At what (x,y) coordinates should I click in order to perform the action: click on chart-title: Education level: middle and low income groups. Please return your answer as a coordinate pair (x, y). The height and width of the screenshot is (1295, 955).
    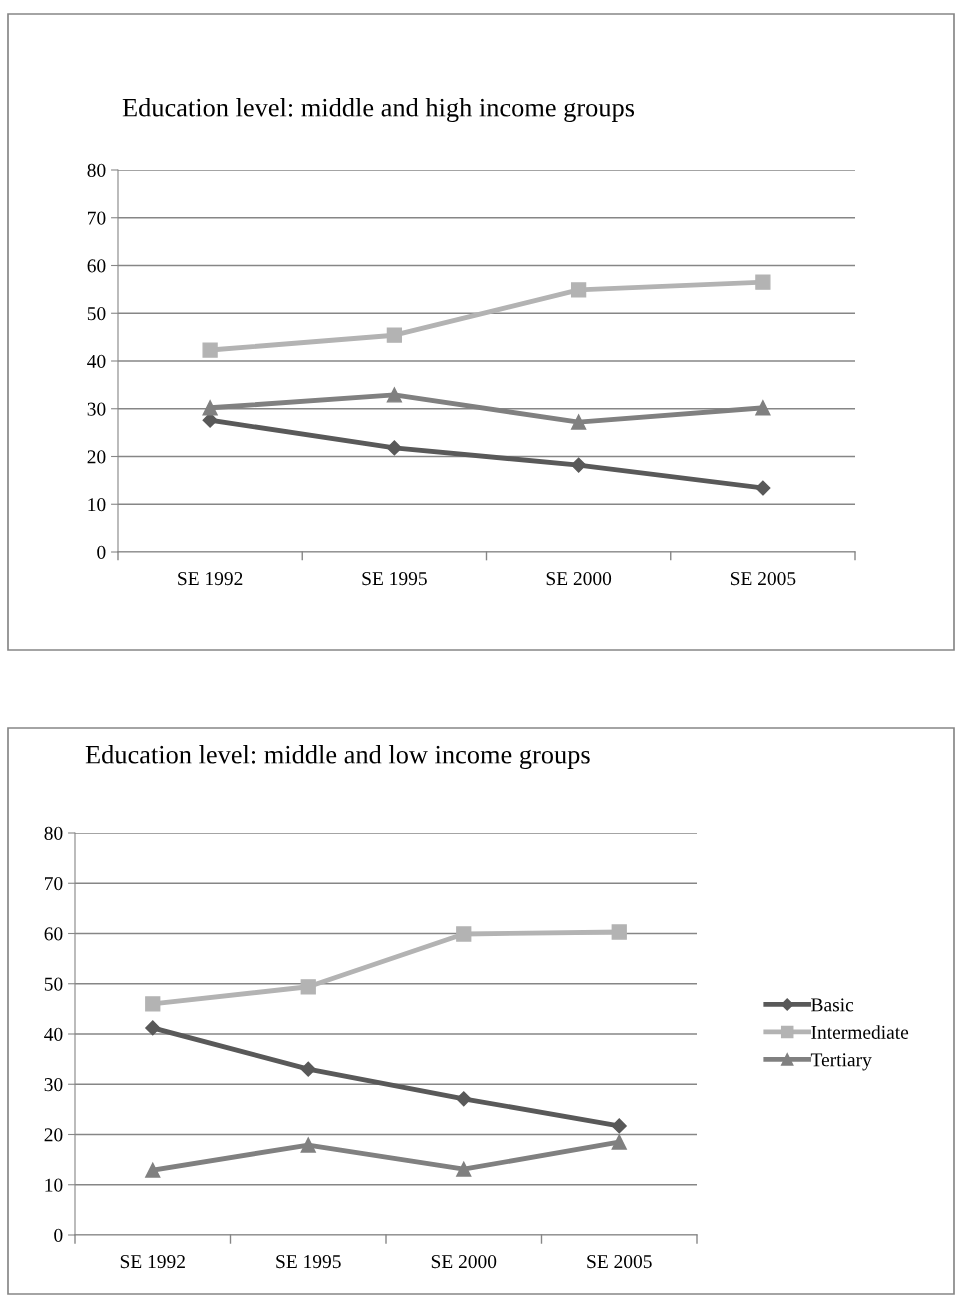
    Looking at the image, I should click on (337, 757).